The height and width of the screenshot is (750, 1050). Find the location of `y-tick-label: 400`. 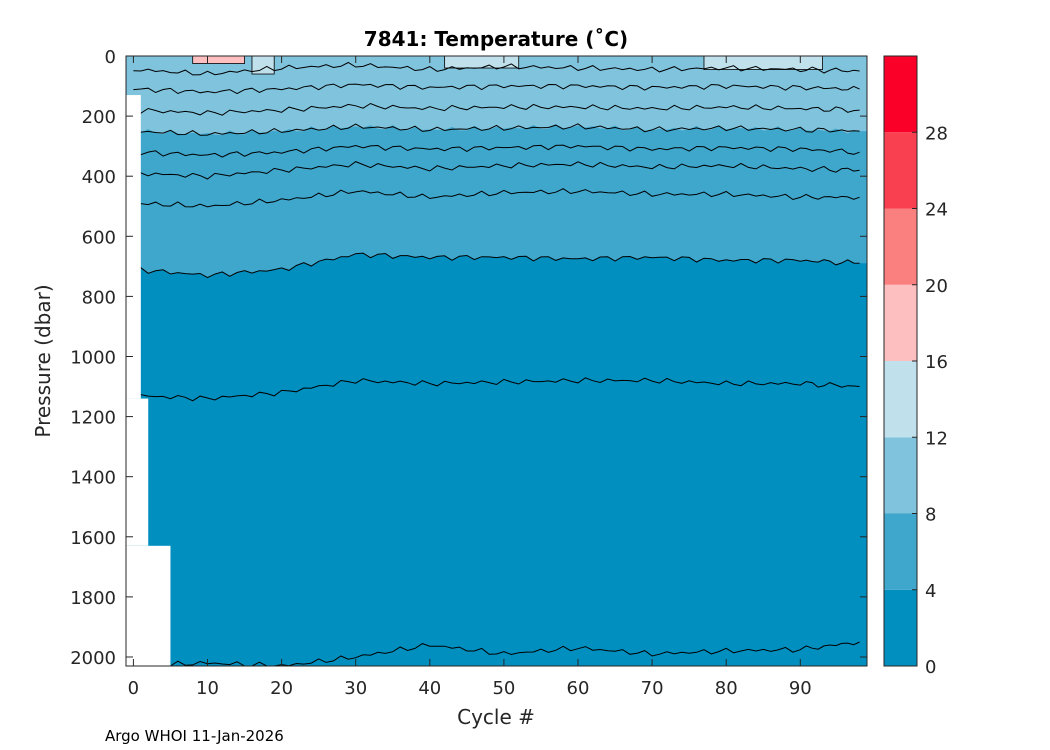

y-tick-label: 400 is located at coordinates (99, 177).